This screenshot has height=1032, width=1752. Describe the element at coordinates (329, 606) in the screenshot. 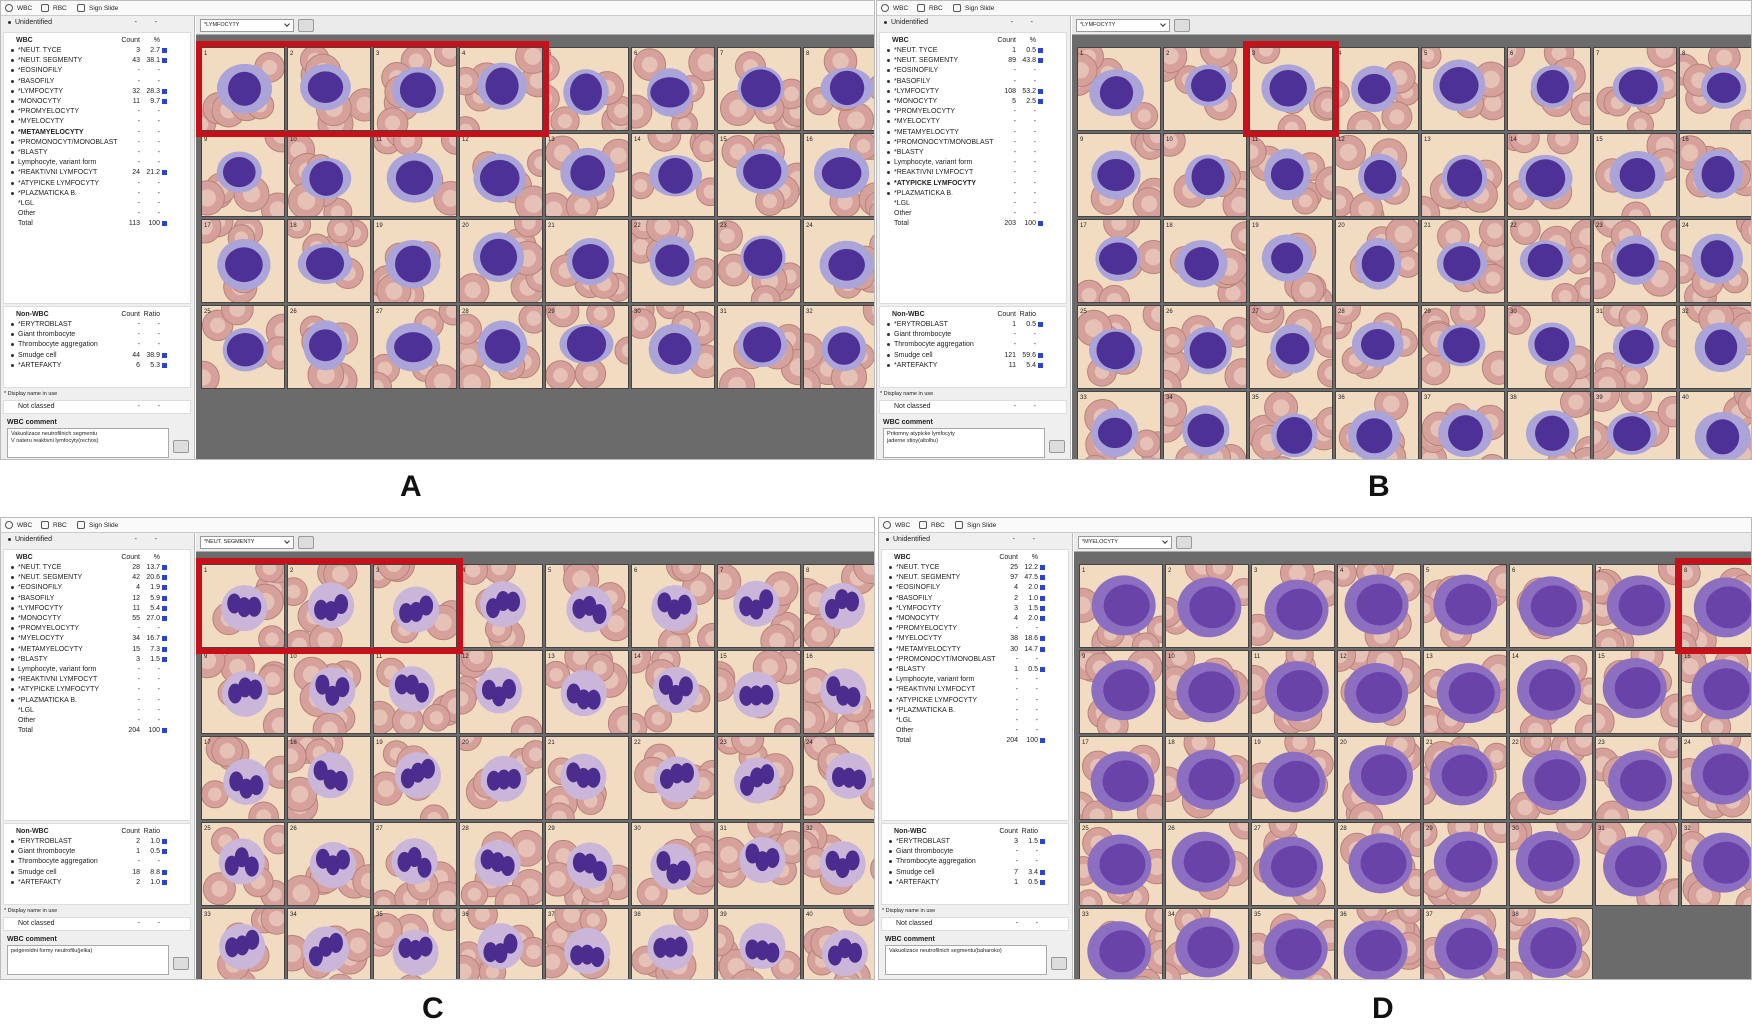

I see `cell-image: 2` at that location.